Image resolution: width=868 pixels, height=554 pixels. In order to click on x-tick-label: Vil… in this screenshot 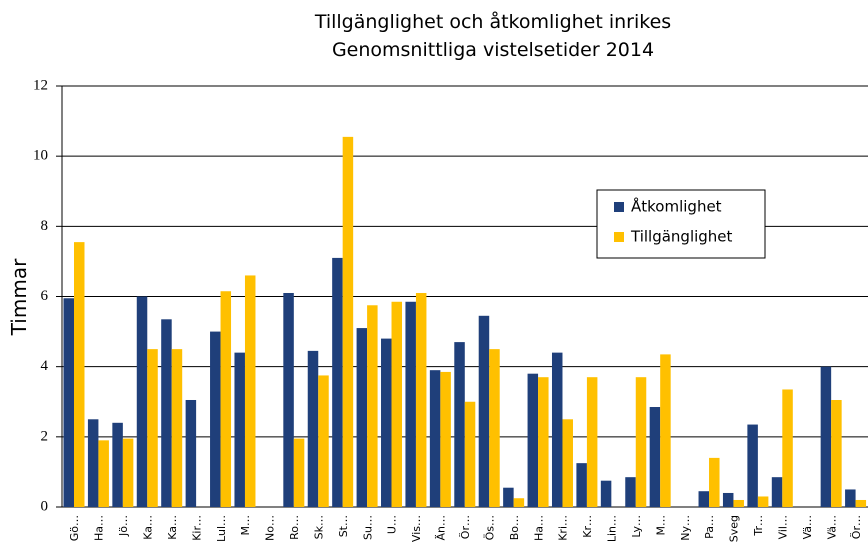, I will do `click(783, 527)`.